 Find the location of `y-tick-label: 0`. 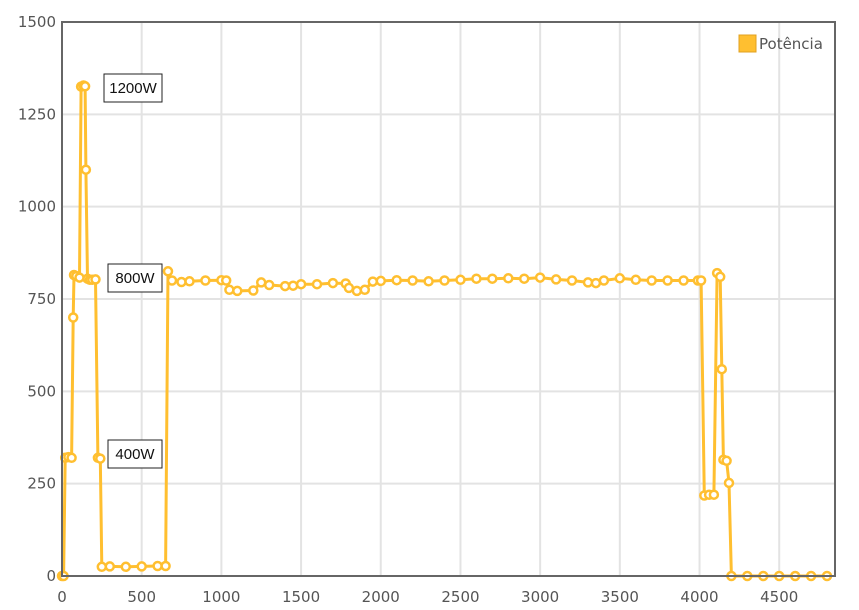

y-tick-label: 0 is located at coordinates (51, 576).